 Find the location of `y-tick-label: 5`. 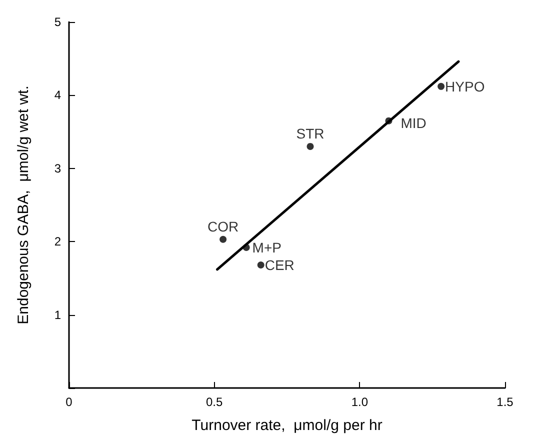

y-tick-label: 5 is located at coordinates (58, 22).